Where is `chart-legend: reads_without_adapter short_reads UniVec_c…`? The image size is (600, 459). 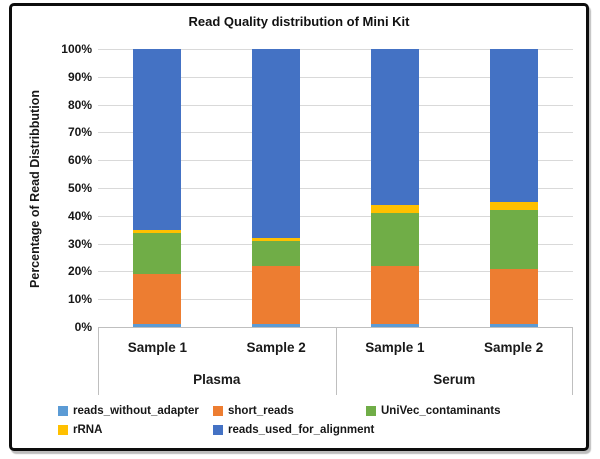
chart-legend: reads_without_adapter short_reads UniVec_c… is located at coordinates (279, 420).